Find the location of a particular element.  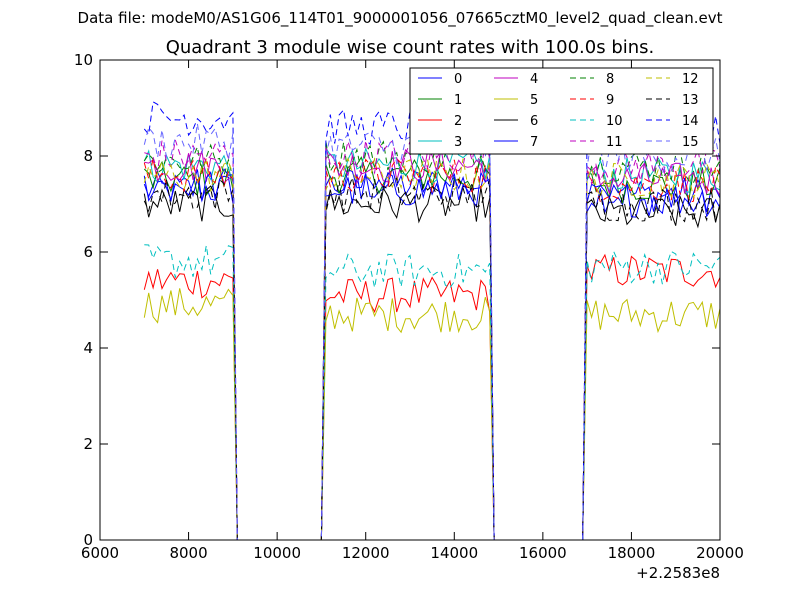

x-tick-label: 6000 is located at coordinates (100, 553).